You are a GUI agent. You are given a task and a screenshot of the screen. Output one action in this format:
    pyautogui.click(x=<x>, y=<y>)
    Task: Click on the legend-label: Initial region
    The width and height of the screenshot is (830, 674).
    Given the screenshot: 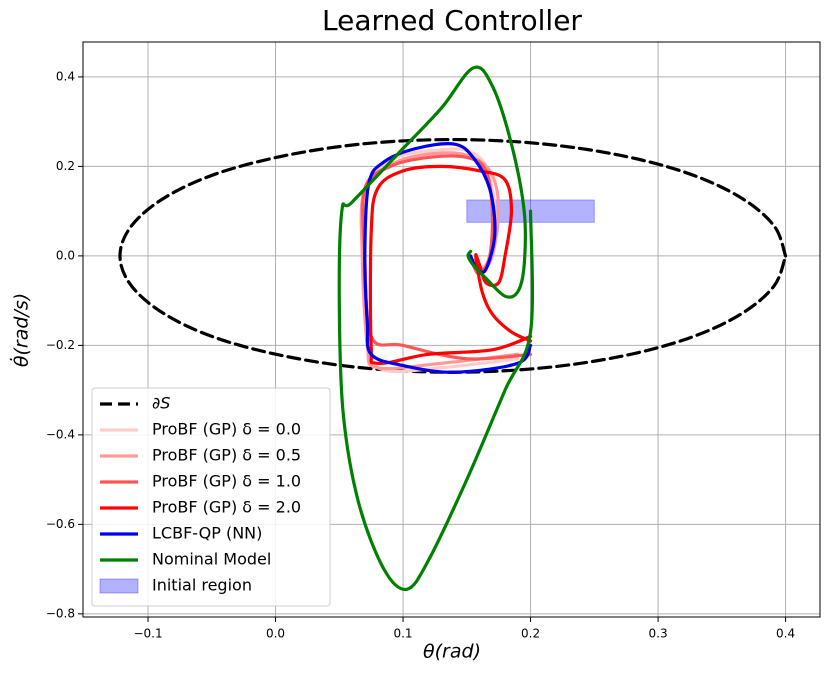 What is the action you would take?
    pyautogui.click(x=202, y=585)
    